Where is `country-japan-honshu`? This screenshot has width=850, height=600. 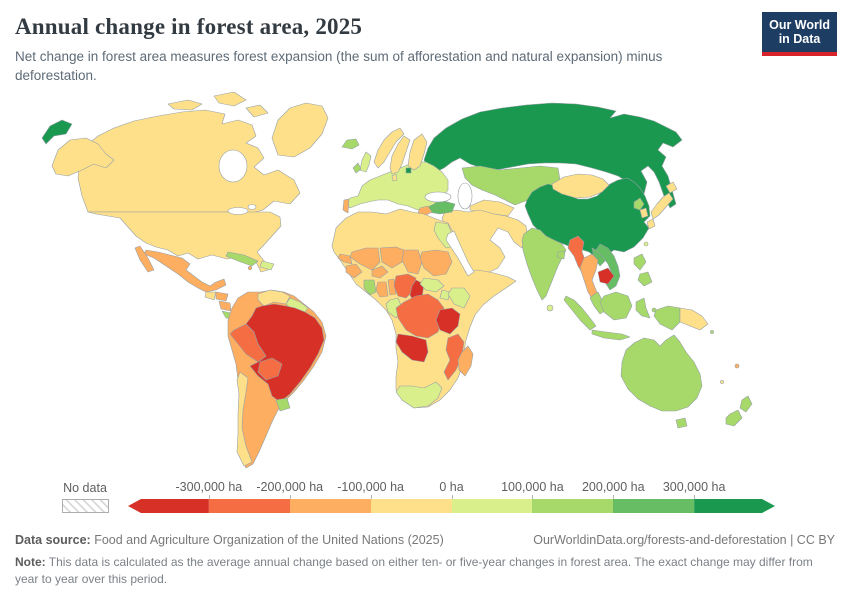 country-japan-honshu is located at coordinates (662, 206).